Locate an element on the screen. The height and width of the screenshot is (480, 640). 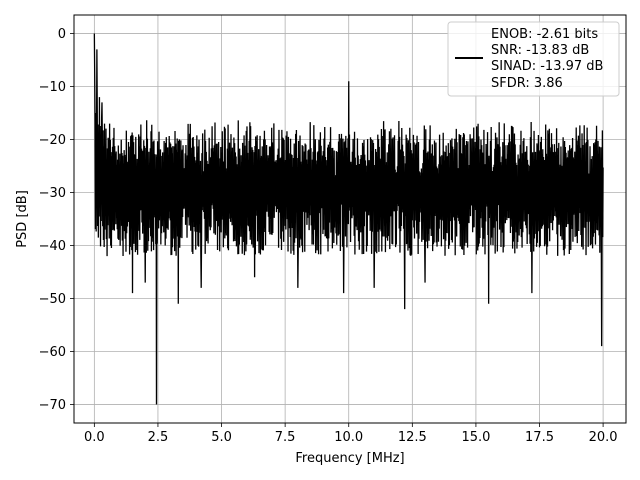
y-tick-label: −30 is located at coordinates (52, 193).